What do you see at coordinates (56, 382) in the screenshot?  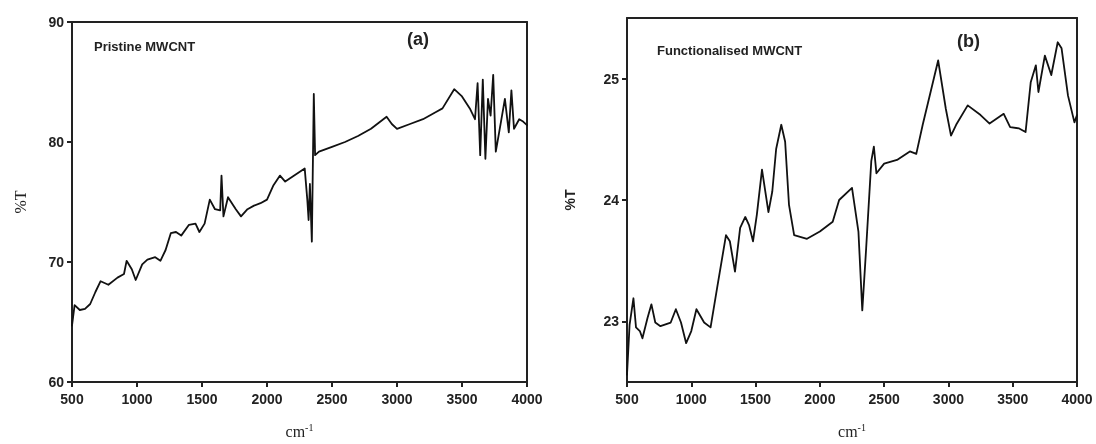 I see `y-tick-label: 60` at bounding box center [56, 382].